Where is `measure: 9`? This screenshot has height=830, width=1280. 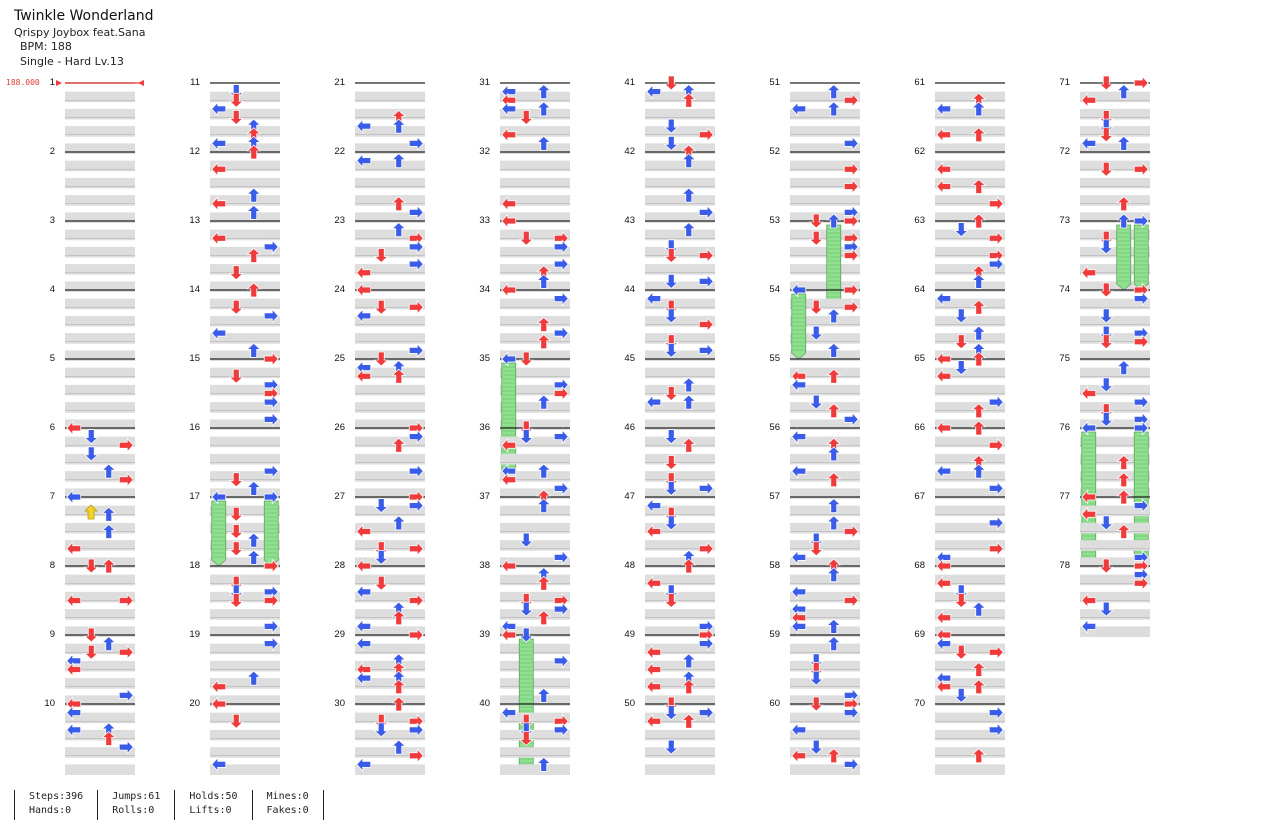
measure: 9 is located at coordinates (92, 666).